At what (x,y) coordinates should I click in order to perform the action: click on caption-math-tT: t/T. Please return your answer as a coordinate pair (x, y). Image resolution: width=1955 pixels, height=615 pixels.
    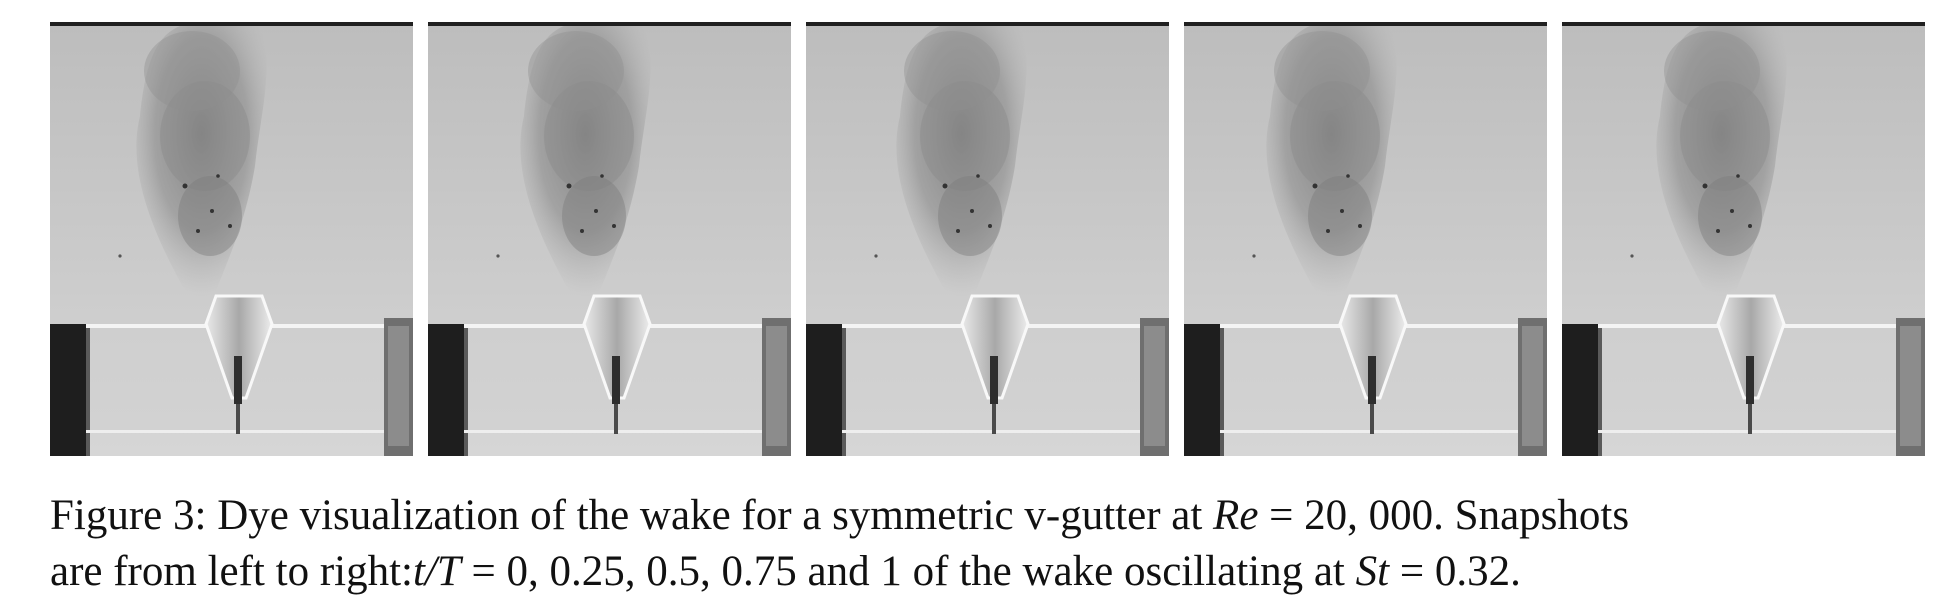
    Looking at the image, I should click on (436, 571).